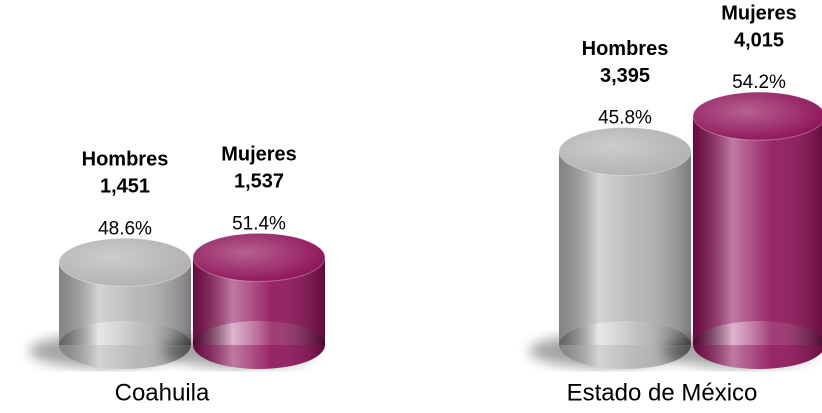 Image resolution: width=822 pixels, height=413 pixels. What do you see at coordinates (125, 228) in the screenshot?
I see `share-label: 48.6%` at bounding box center [125, 228].